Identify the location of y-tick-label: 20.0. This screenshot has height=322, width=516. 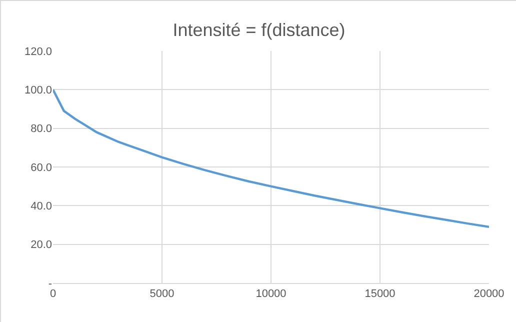
(41, 245).